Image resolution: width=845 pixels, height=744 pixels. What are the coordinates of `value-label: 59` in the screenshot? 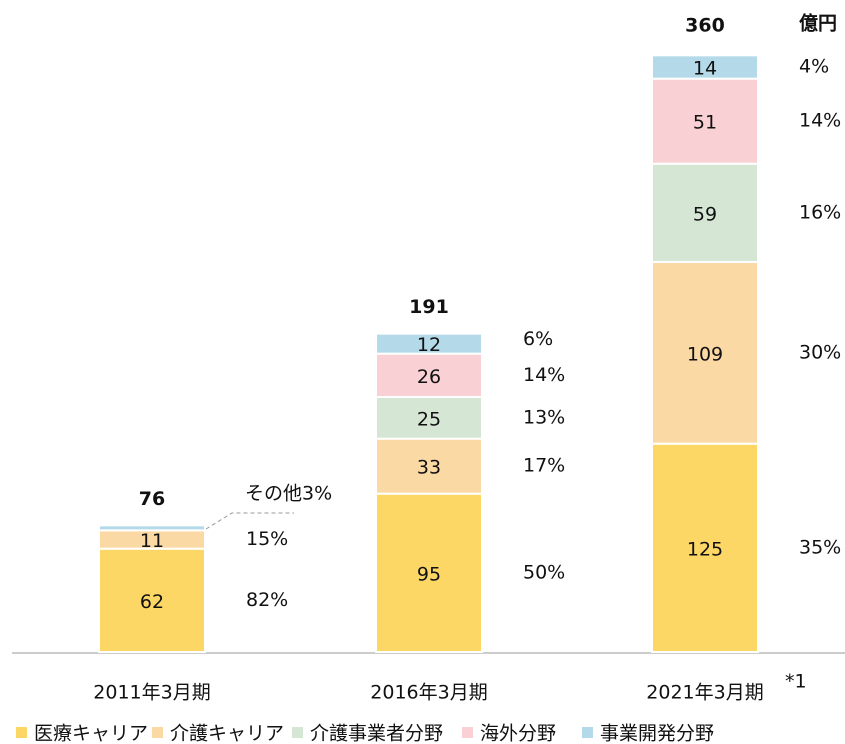 It's located at (705, 214).